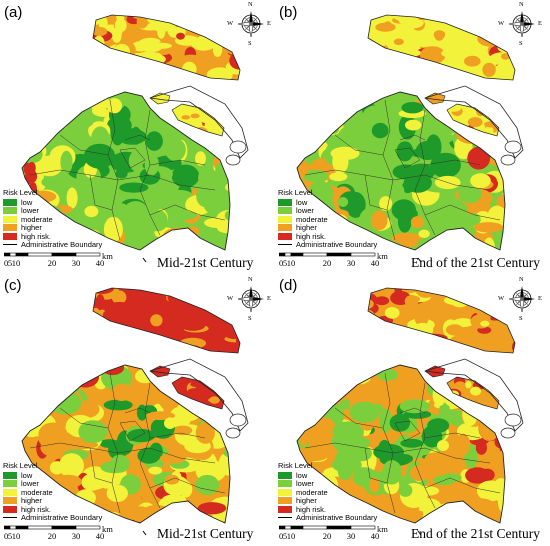 The width and height of the screenshot is (550, 546). Describe the element at coordinates (13, 285) in the screenshot. I see `panel-label: (c)` at that location.